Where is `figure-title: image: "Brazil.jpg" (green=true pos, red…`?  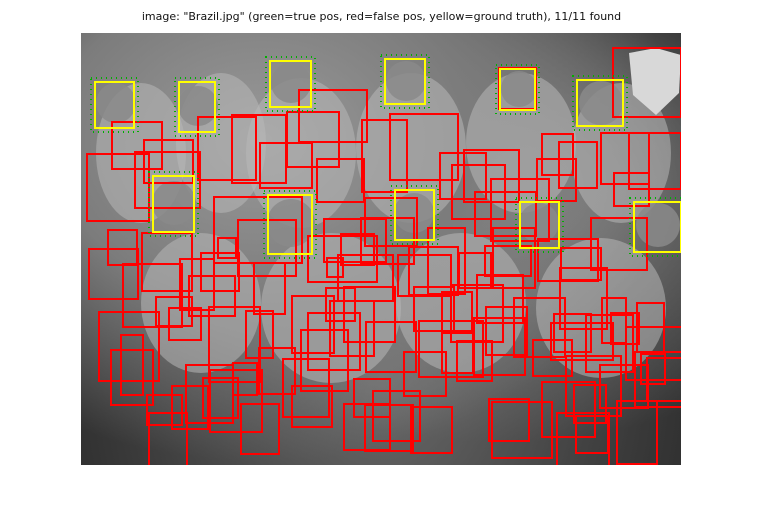
figure-title: image: "Brazil.jpg" (green=true pos, red… is located at coordinates (381, 16).